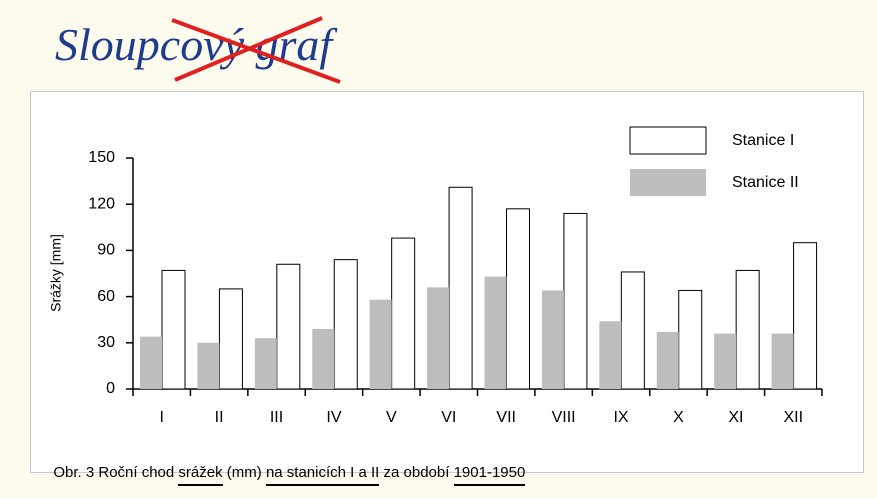 The height and width of the screenshot is (498, 877). Describe the element at coordinates (200, 475) in the screenshot. I see `caption-text: srážek` at that location.